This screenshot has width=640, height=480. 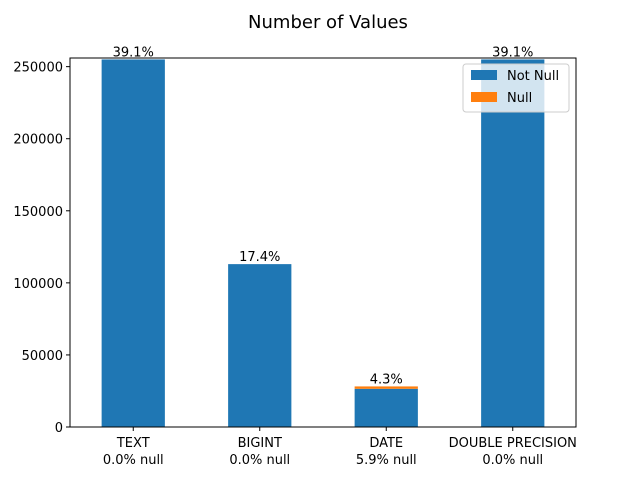 I want to click on x-tick-label: BIGINT, so click(x=260, y=443).